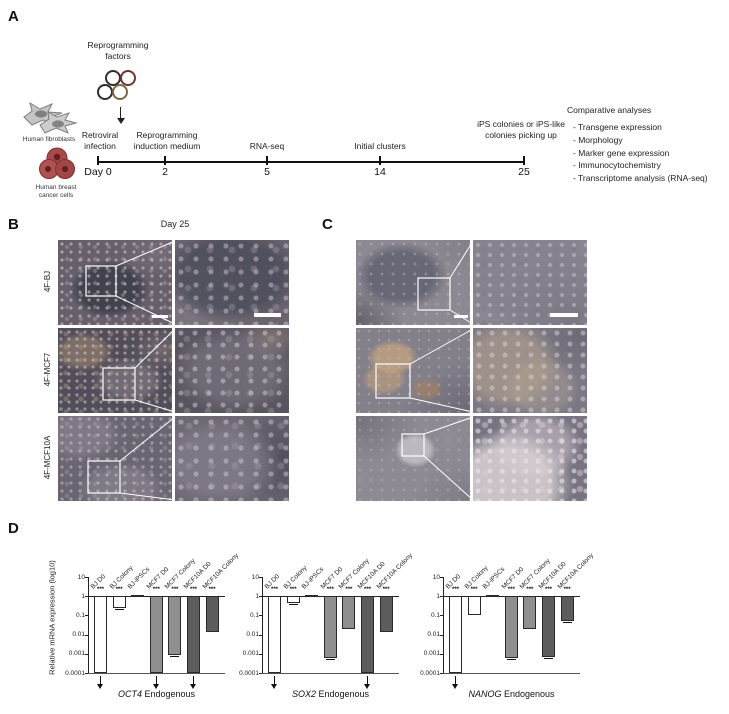 This screenshot has height=714, width=729. Describe the element at coordinates (433, 635) in the screenshot. I see `y-tick-label: 0.01` at that location.